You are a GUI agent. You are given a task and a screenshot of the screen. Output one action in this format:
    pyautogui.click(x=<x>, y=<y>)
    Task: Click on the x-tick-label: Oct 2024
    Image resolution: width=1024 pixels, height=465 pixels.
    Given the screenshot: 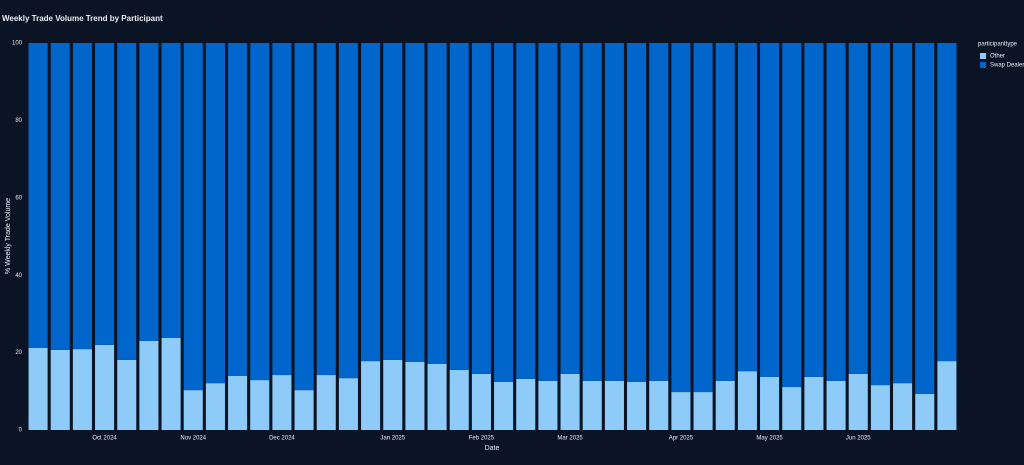 What is the action you would take?
    pyautogui.click(x=104, y=439)
    